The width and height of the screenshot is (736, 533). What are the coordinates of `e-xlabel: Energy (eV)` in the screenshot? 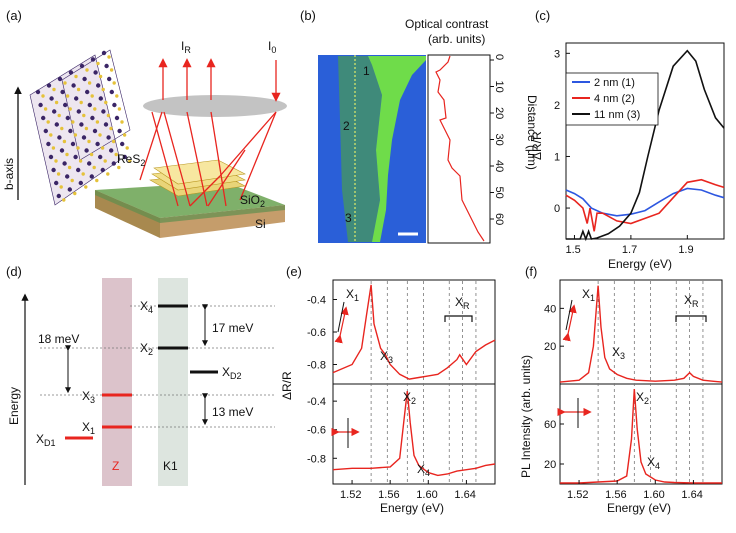 It's located at (412, 508).